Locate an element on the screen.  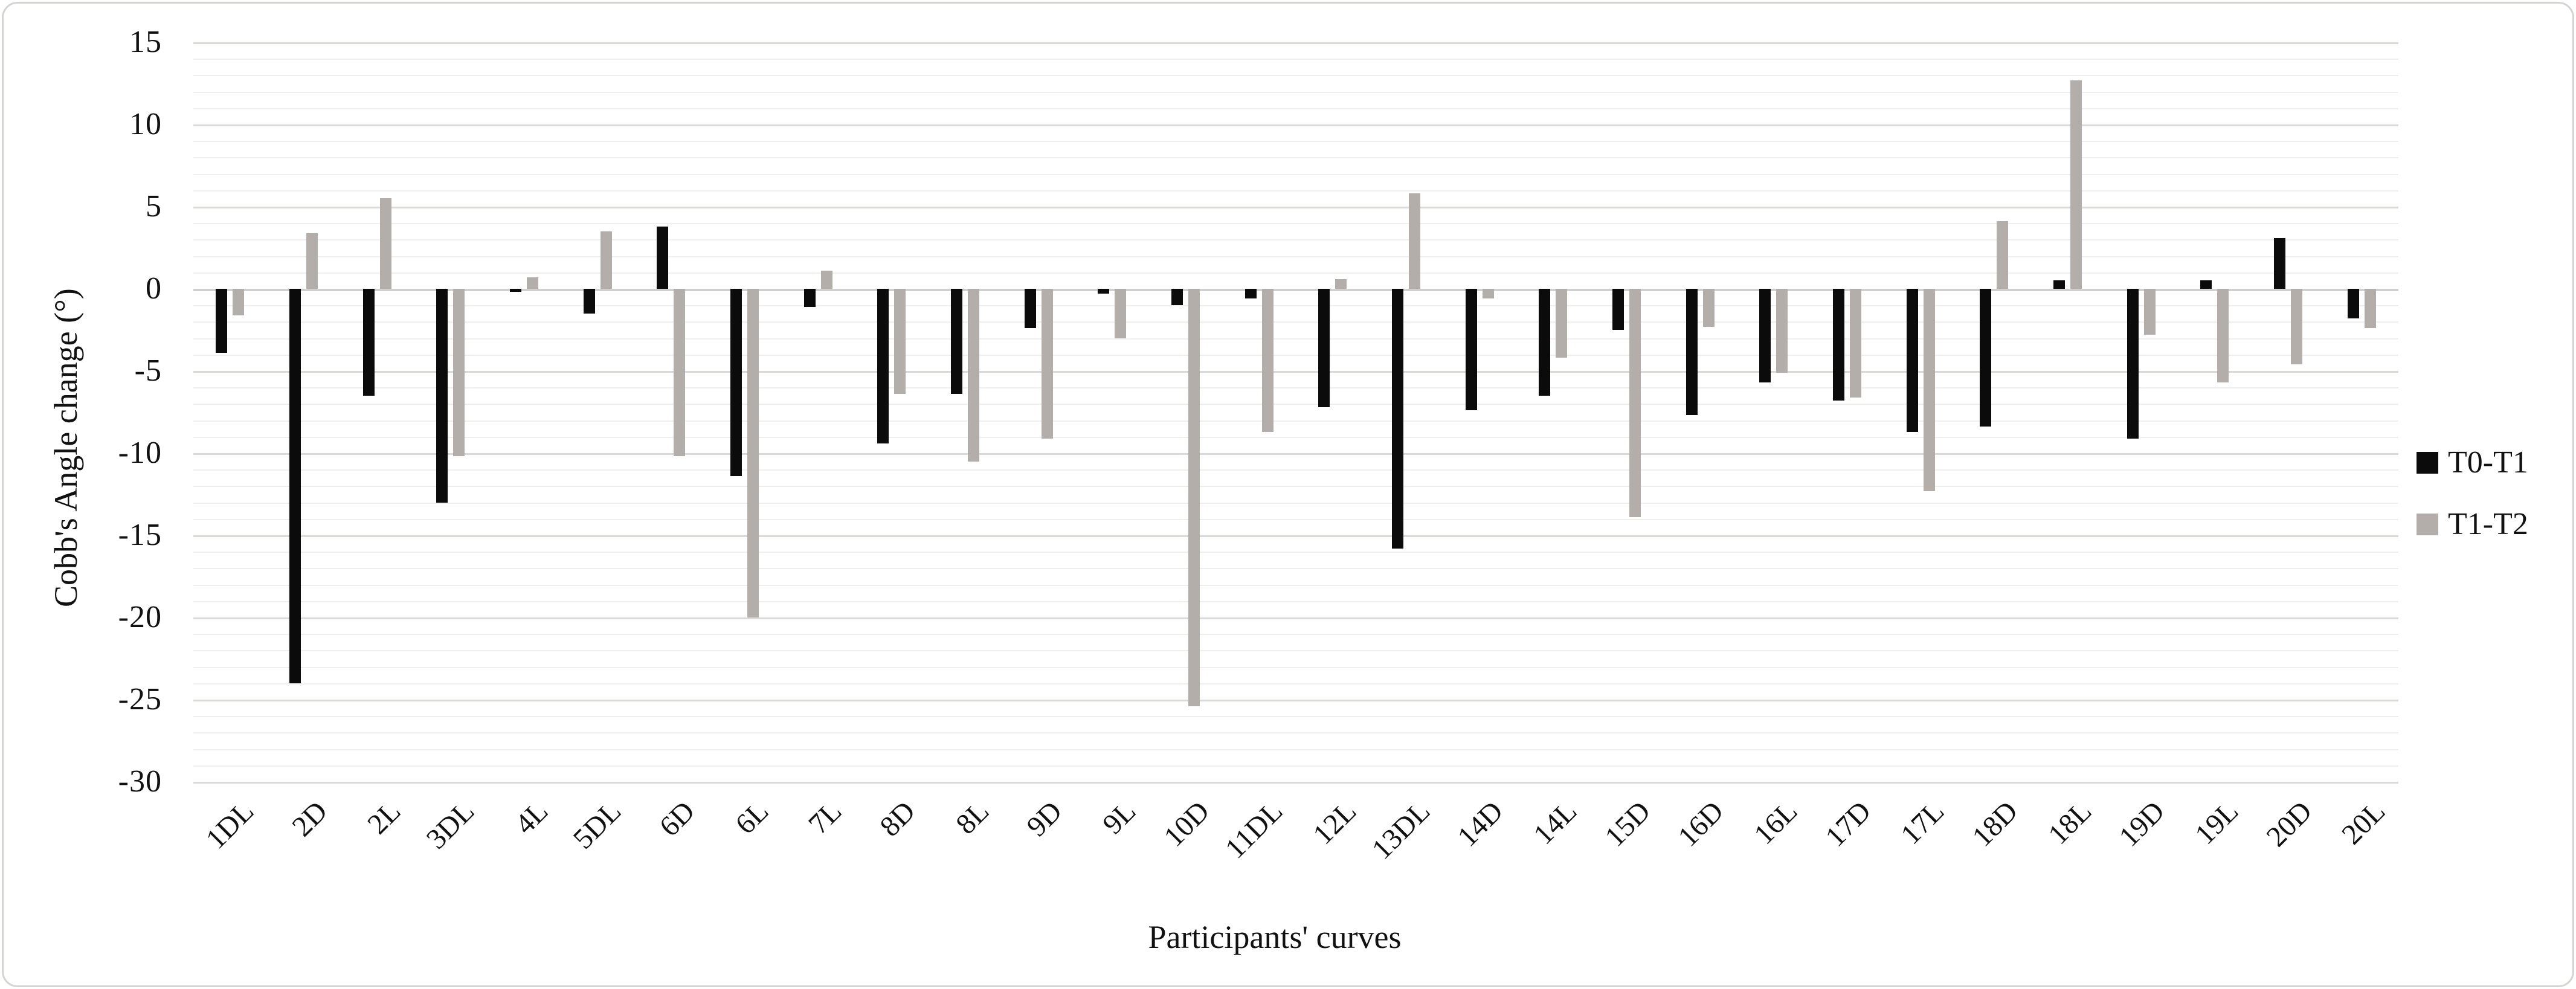
bar-t1-t2-4l is located at coordinates (533, 283).